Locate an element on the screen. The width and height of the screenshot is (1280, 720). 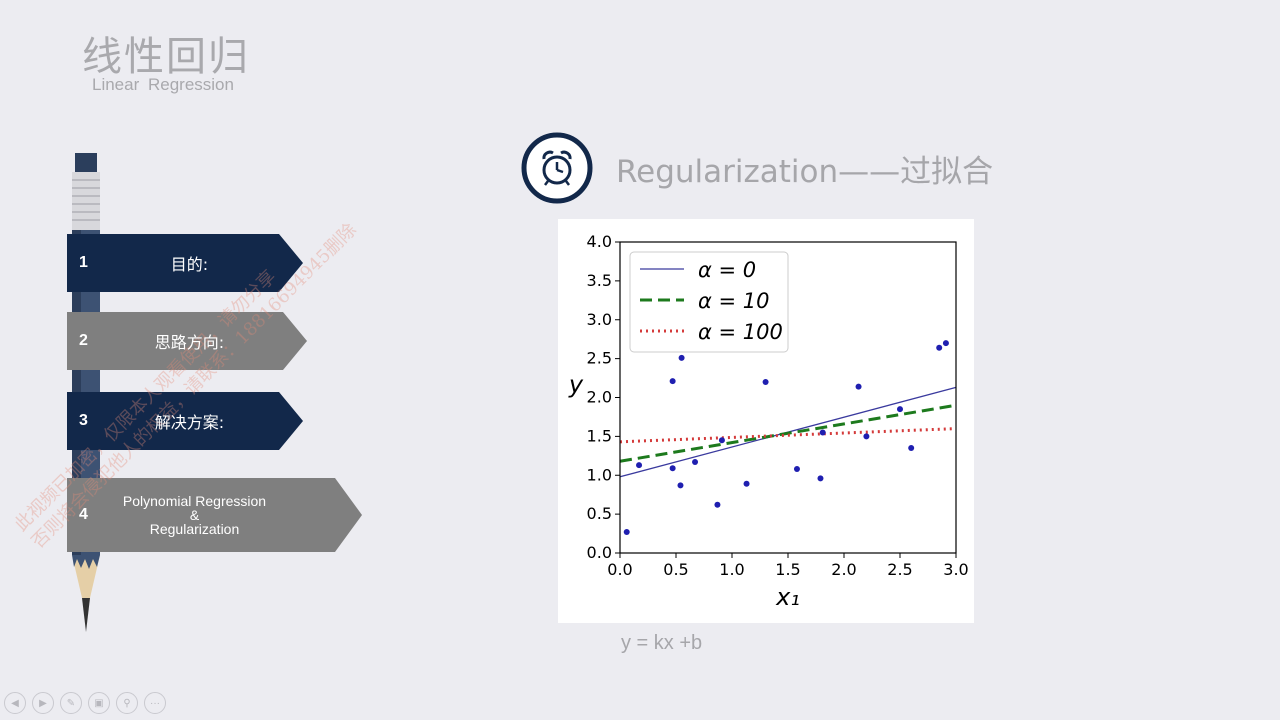
pen-icon: ✎ is located at coordinates (71, 703).